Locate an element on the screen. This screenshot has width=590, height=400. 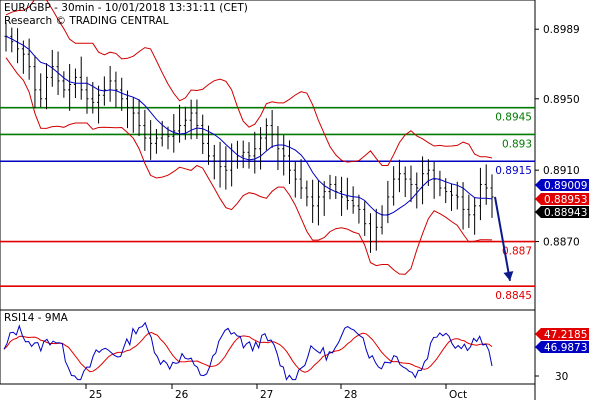
price-tick-label: 0.8989 is located at coordinates (561, 30).